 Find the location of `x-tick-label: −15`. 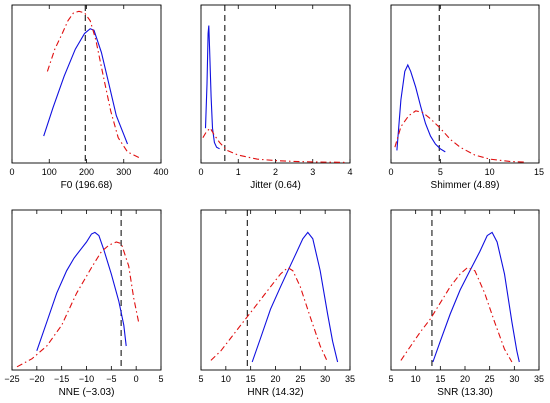

x-tick-label: −15 is located at coordinates (61, 379).